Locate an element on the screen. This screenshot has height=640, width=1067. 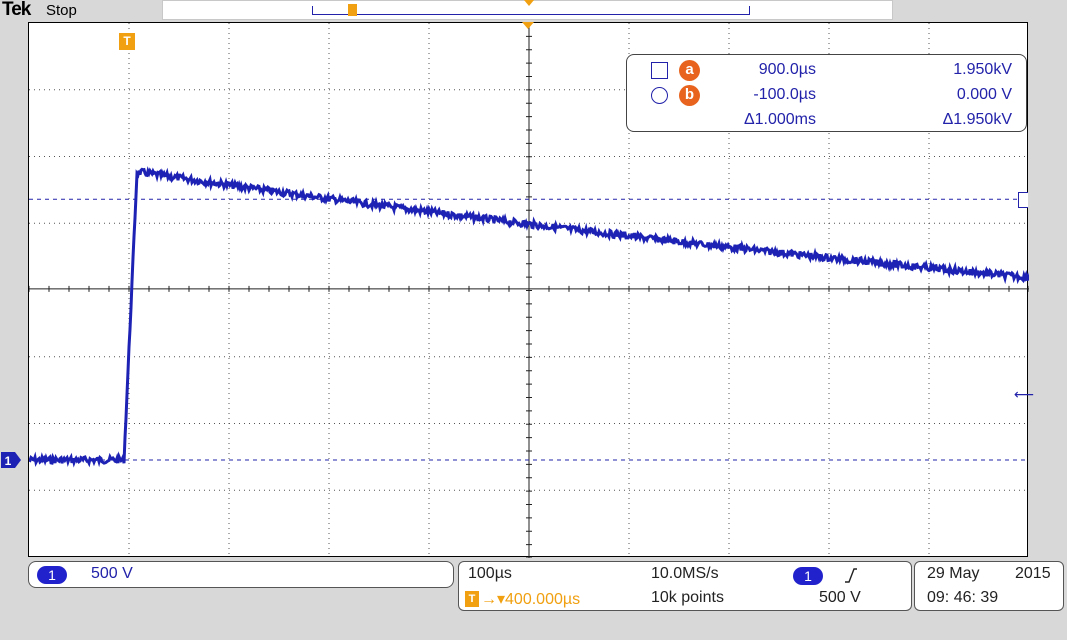
ch1-badge: 1 is located at coordinates (52, 575).